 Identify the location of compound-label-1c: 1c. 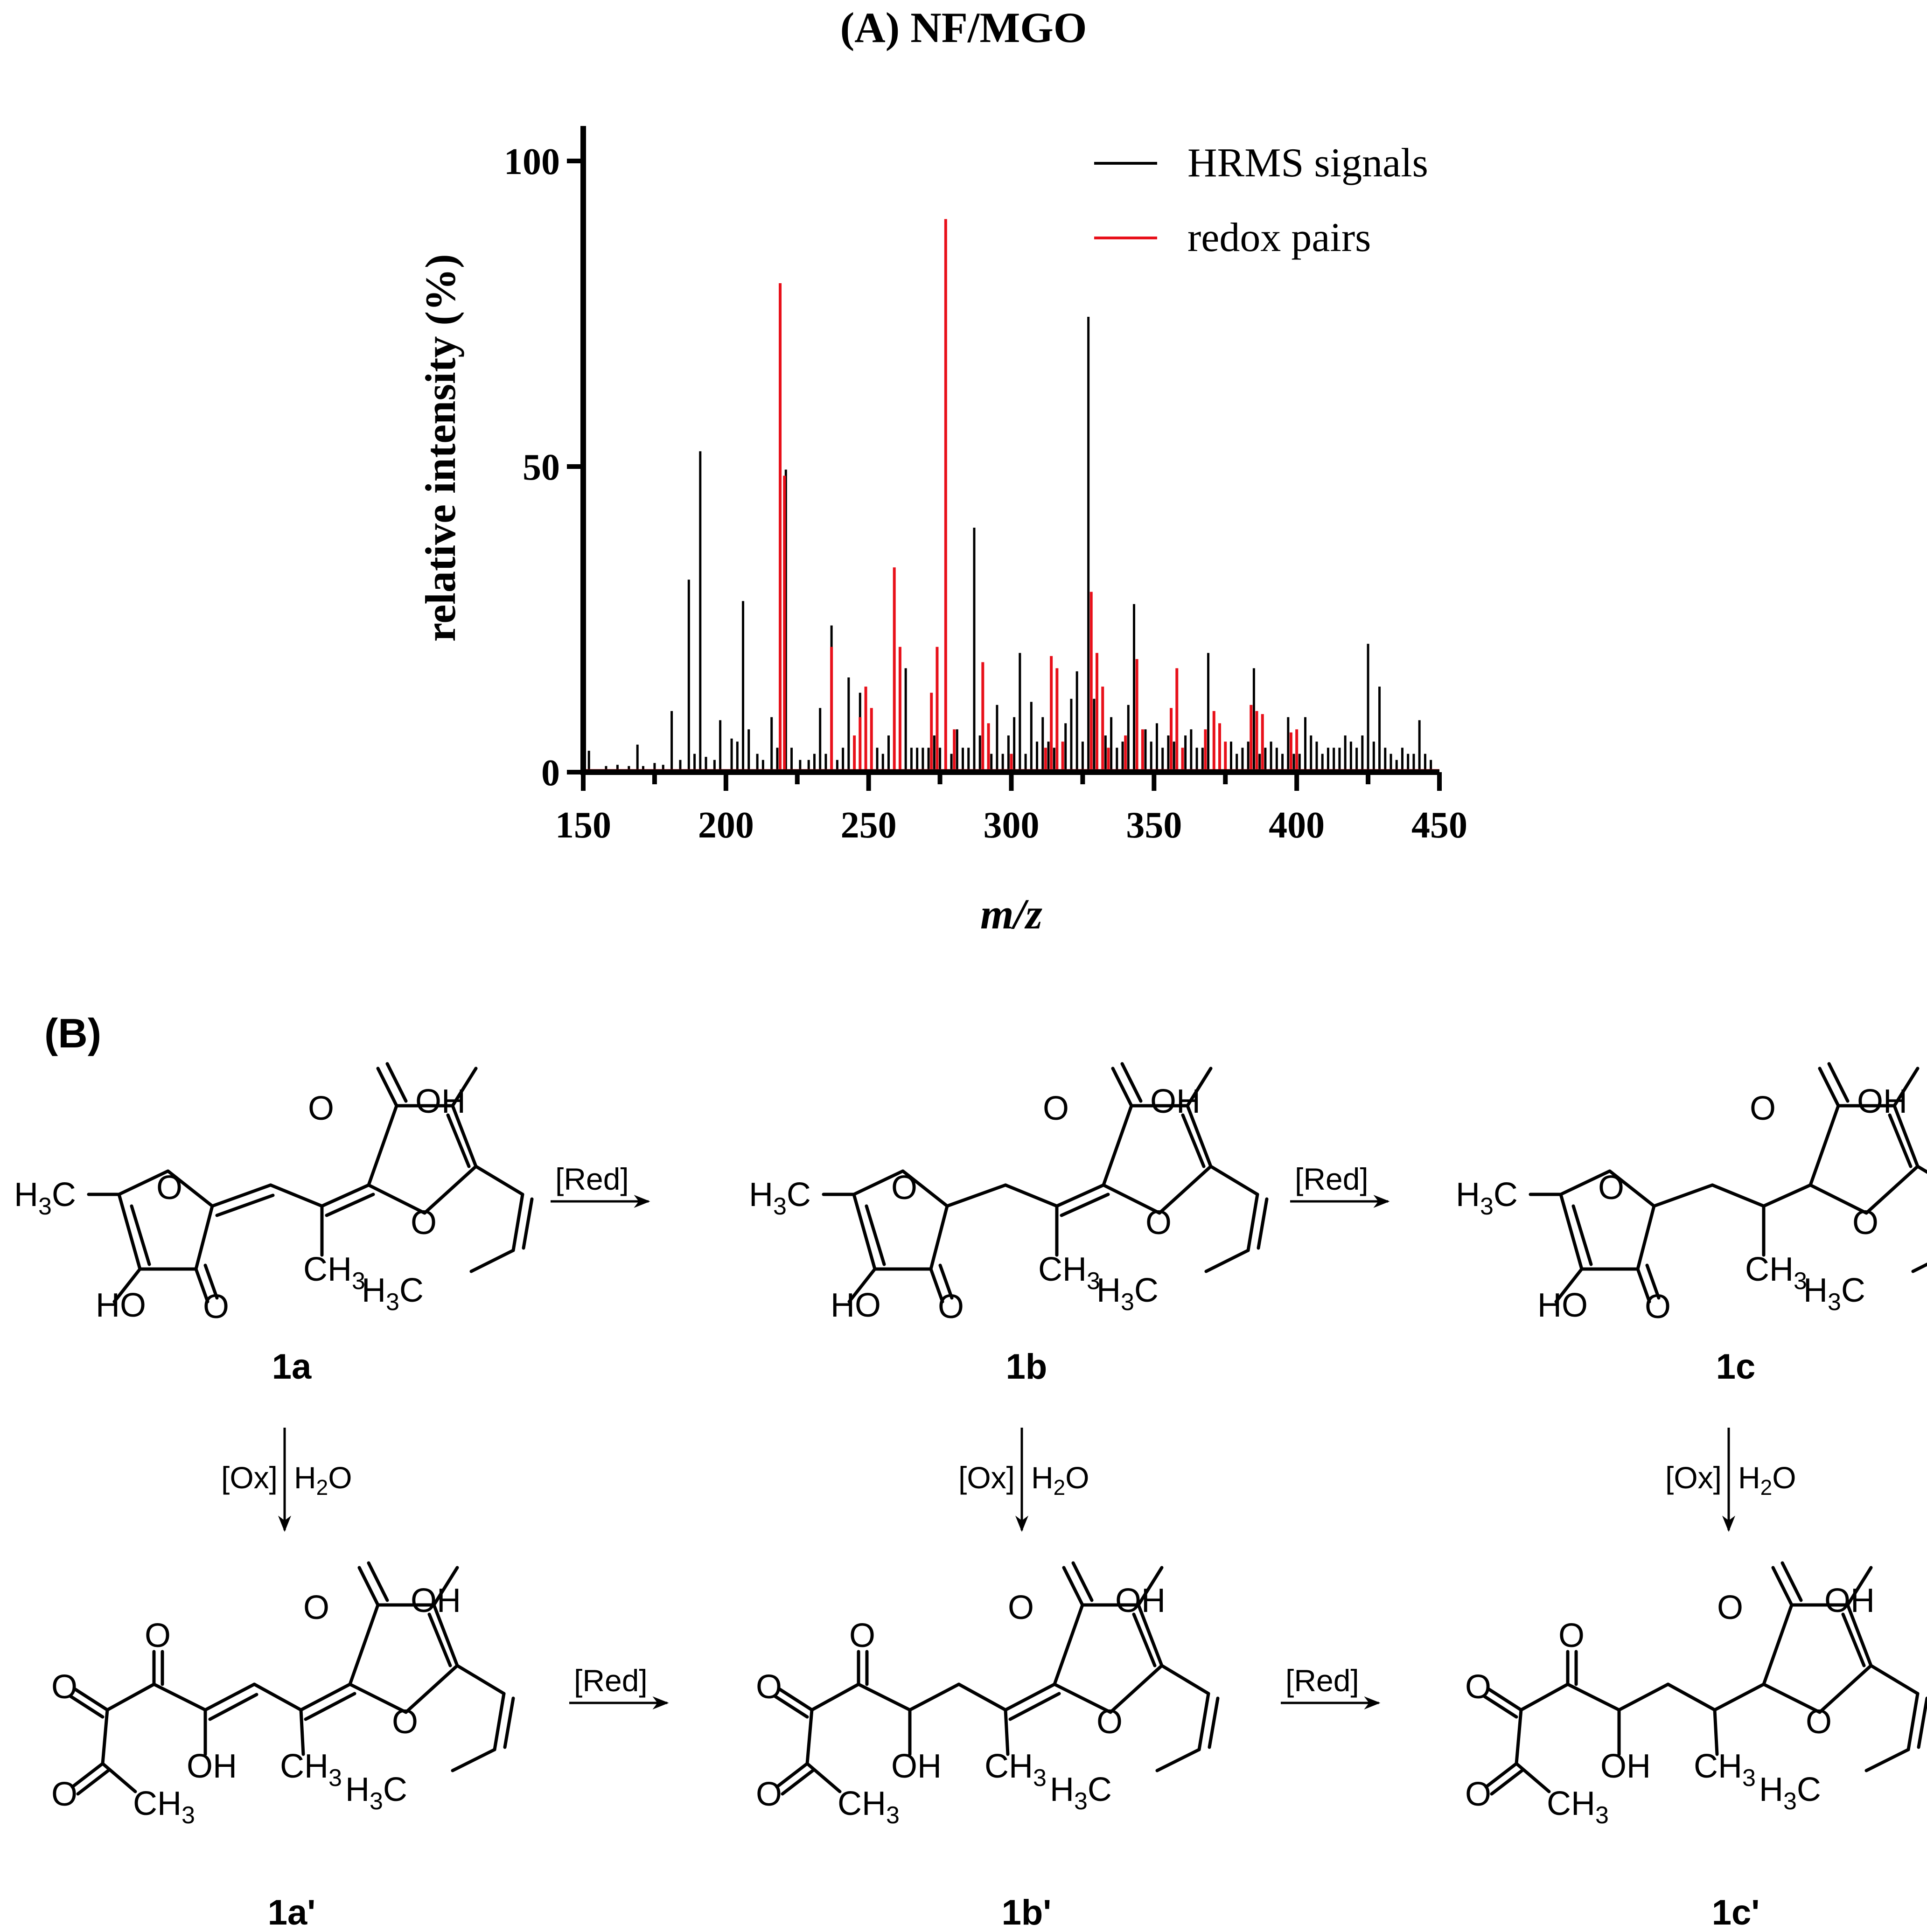
(1736, 1367).